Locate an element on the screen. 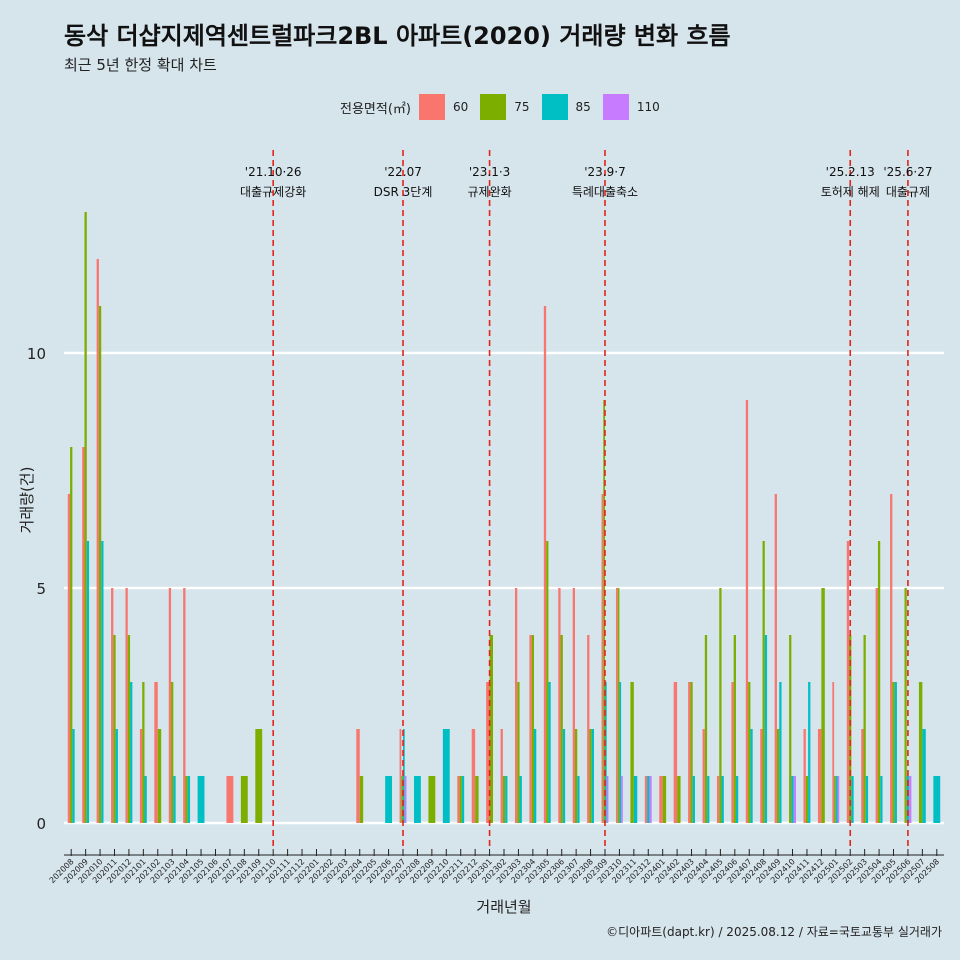 This screenshot has width=960, height=960. event-date: '23.1·3 is located at coordinates (489, 172).